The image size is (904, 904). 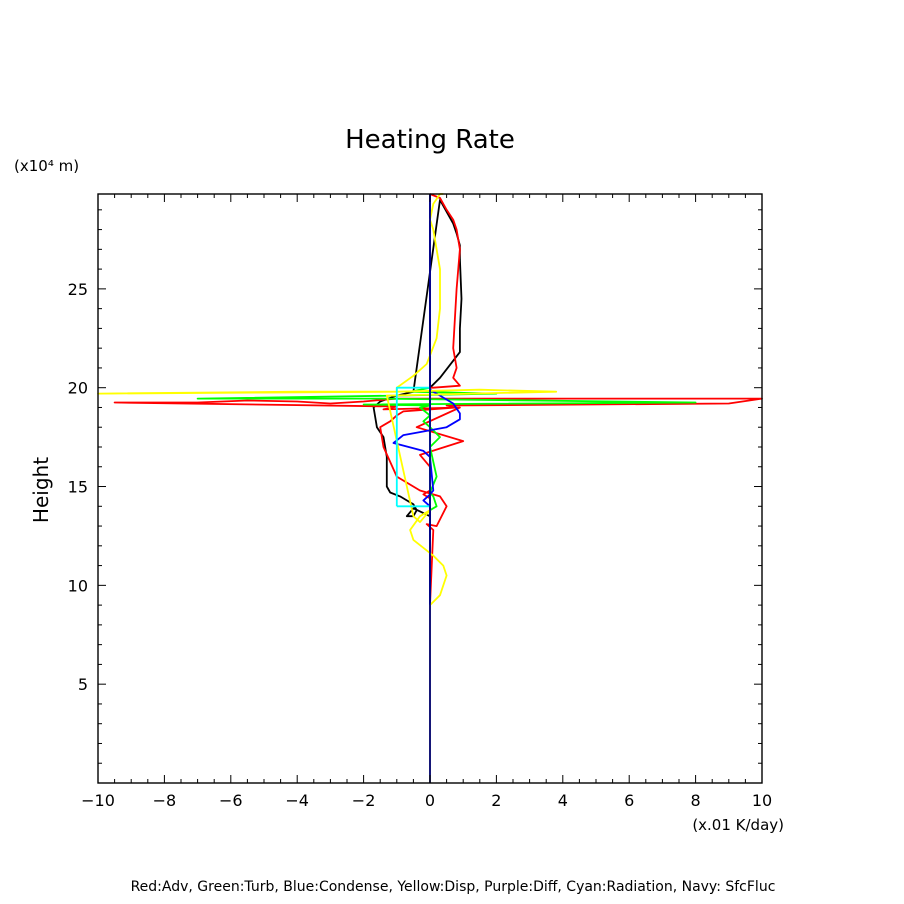 I want to click on x-tick-label: −2, so click(x=364, y=800).